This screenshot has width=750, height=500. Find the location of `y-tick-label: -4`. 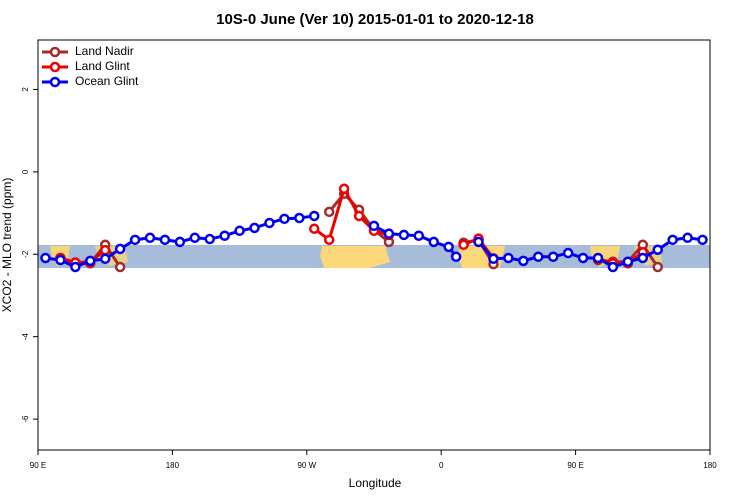

y-tick-label: -4 is located at coordinates (25, 337).